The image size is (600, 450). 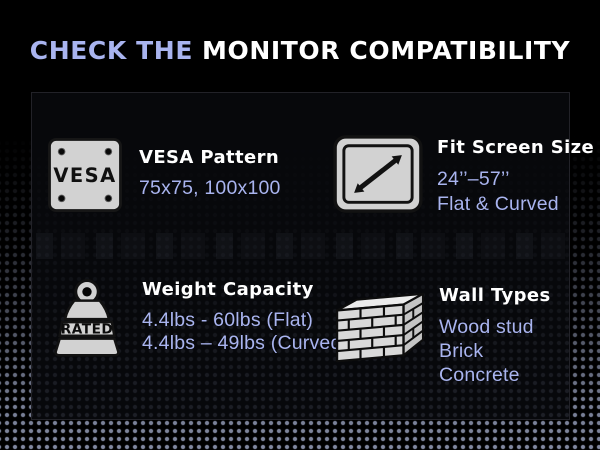 What do you see at coordinates (87, 329) in the screenshot?
I see `weight-rated-label: RATED` at bounding box center [87, 329].